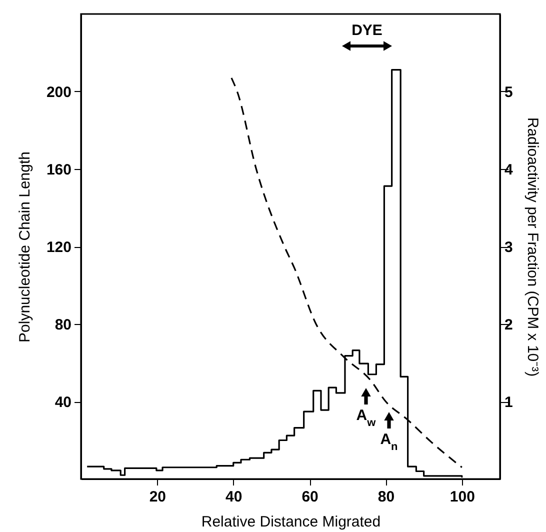 The width and height of the screenshot is (546, 532). What do you see at coordinates (310, 497) in the screenshot?
I see `x-tick-label: 60` at bounding box center [310, 497].